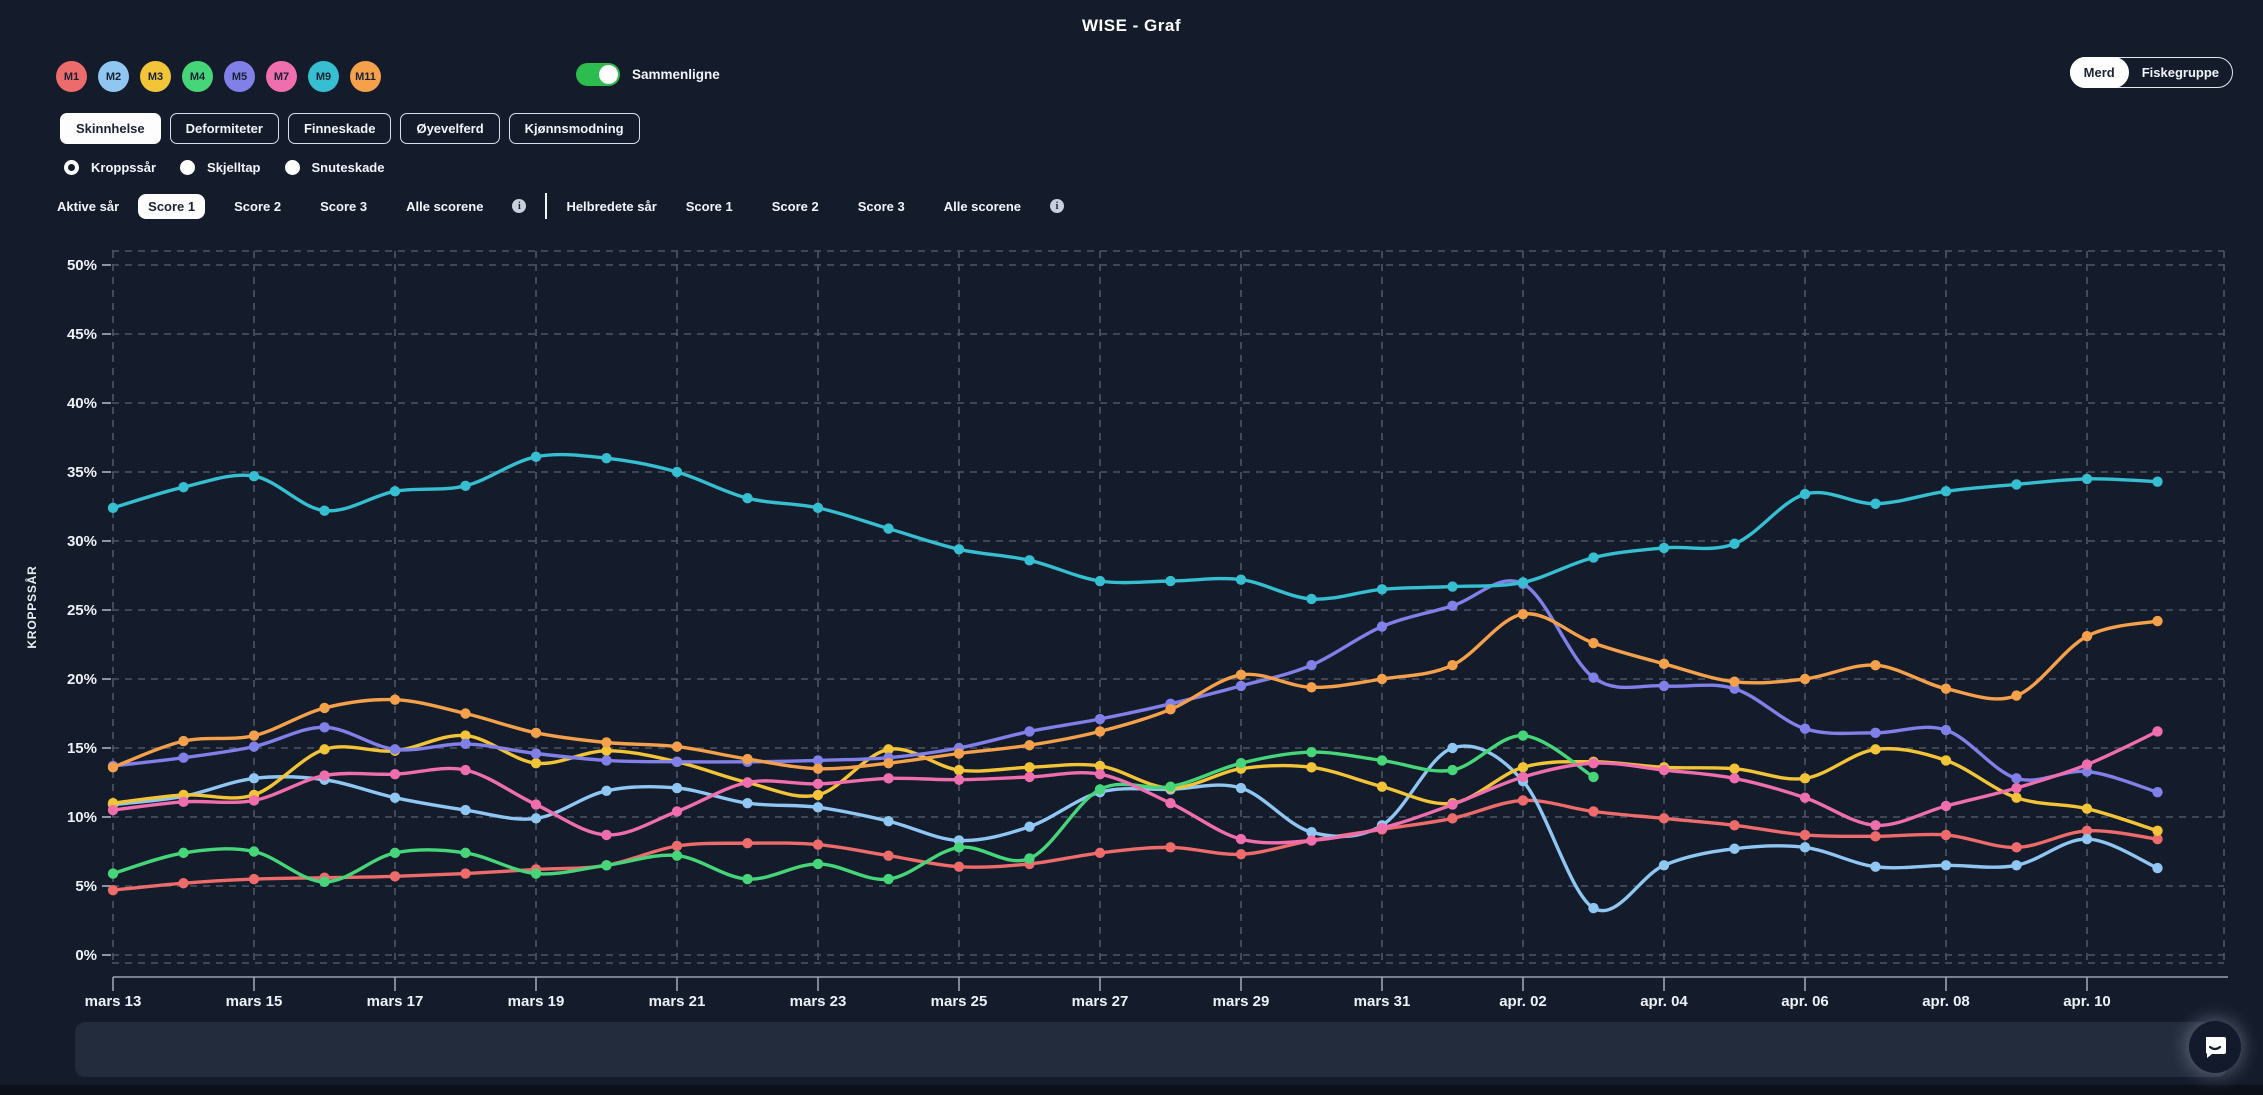 The height and width of the screenshot is (1095, 2263). I want to click on series-m2, so click(1135, 828).